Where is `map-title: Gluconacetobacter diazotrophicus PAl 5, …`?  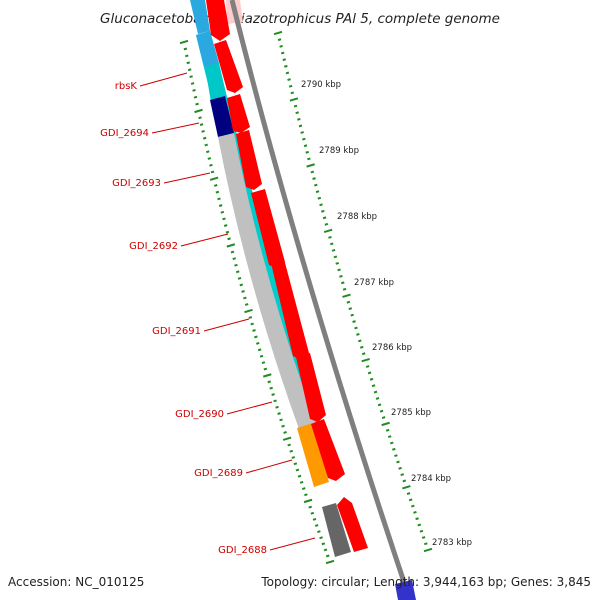 map-title: Gluconacetobacter diazotrophicus PAl 5, … is located at coordinates (300, 19).